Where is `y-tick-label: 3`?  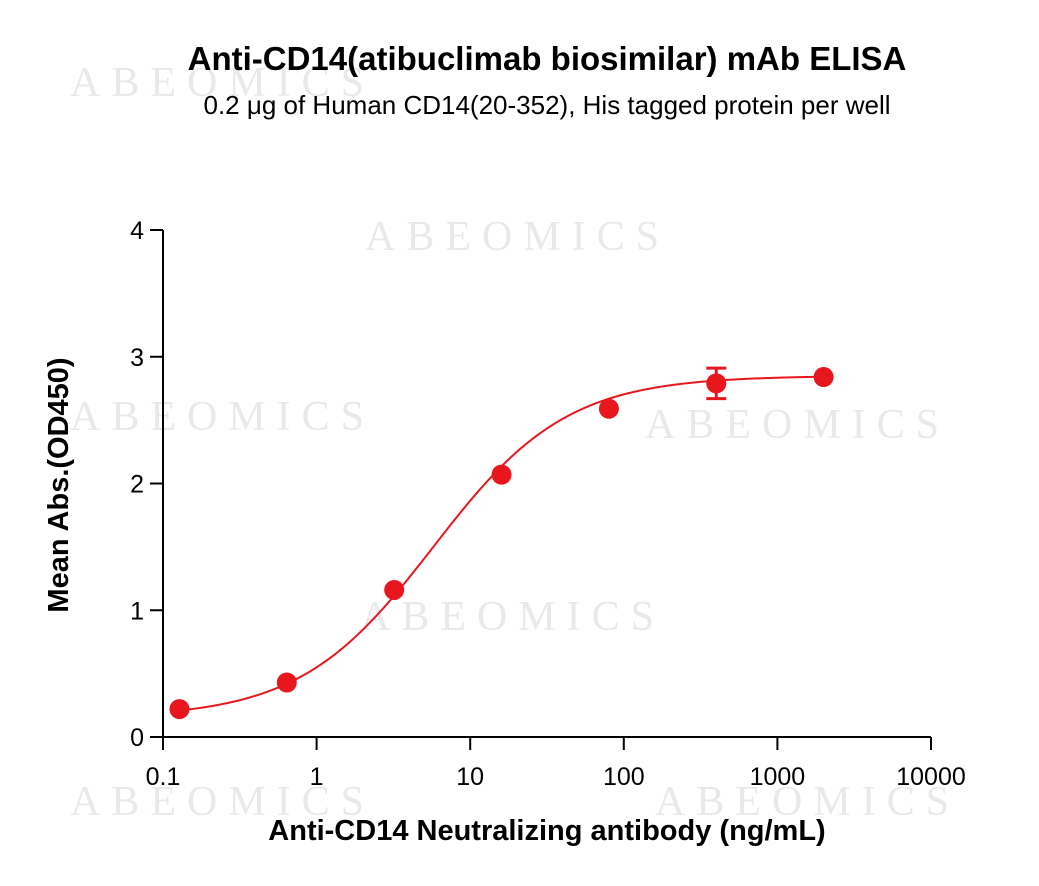
y-tick-label: 3 is located at coordinates (137, 358).